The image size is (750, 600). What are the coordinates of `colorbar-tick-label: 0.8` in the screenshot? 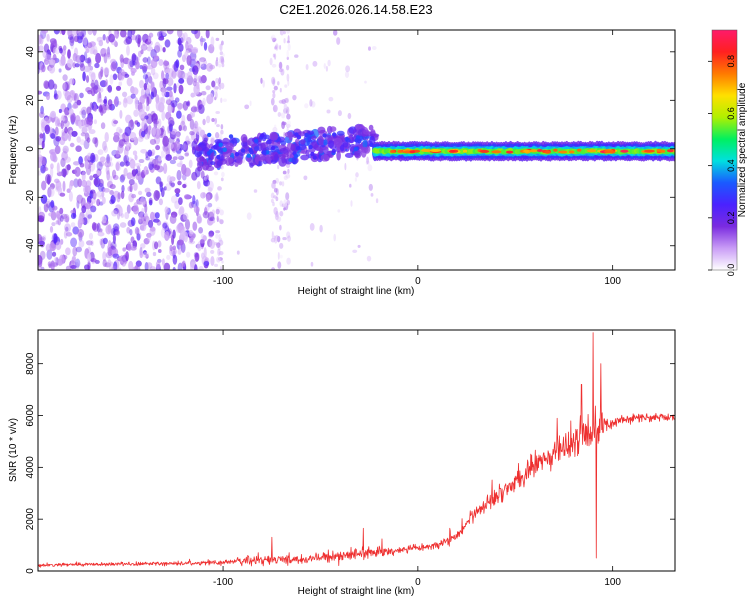 It's located at (731, 61).